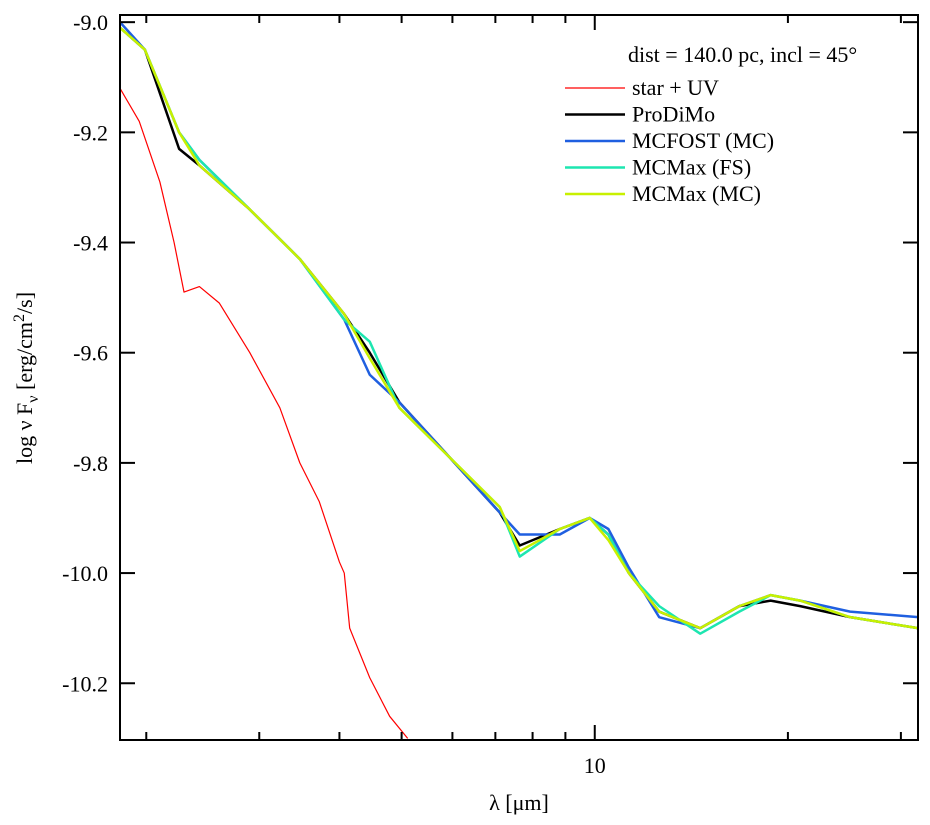  What do you see at coordinates (595, 765) in the screenshot?
I see `x-tick-label: 10` at bounding box center [595, 765].